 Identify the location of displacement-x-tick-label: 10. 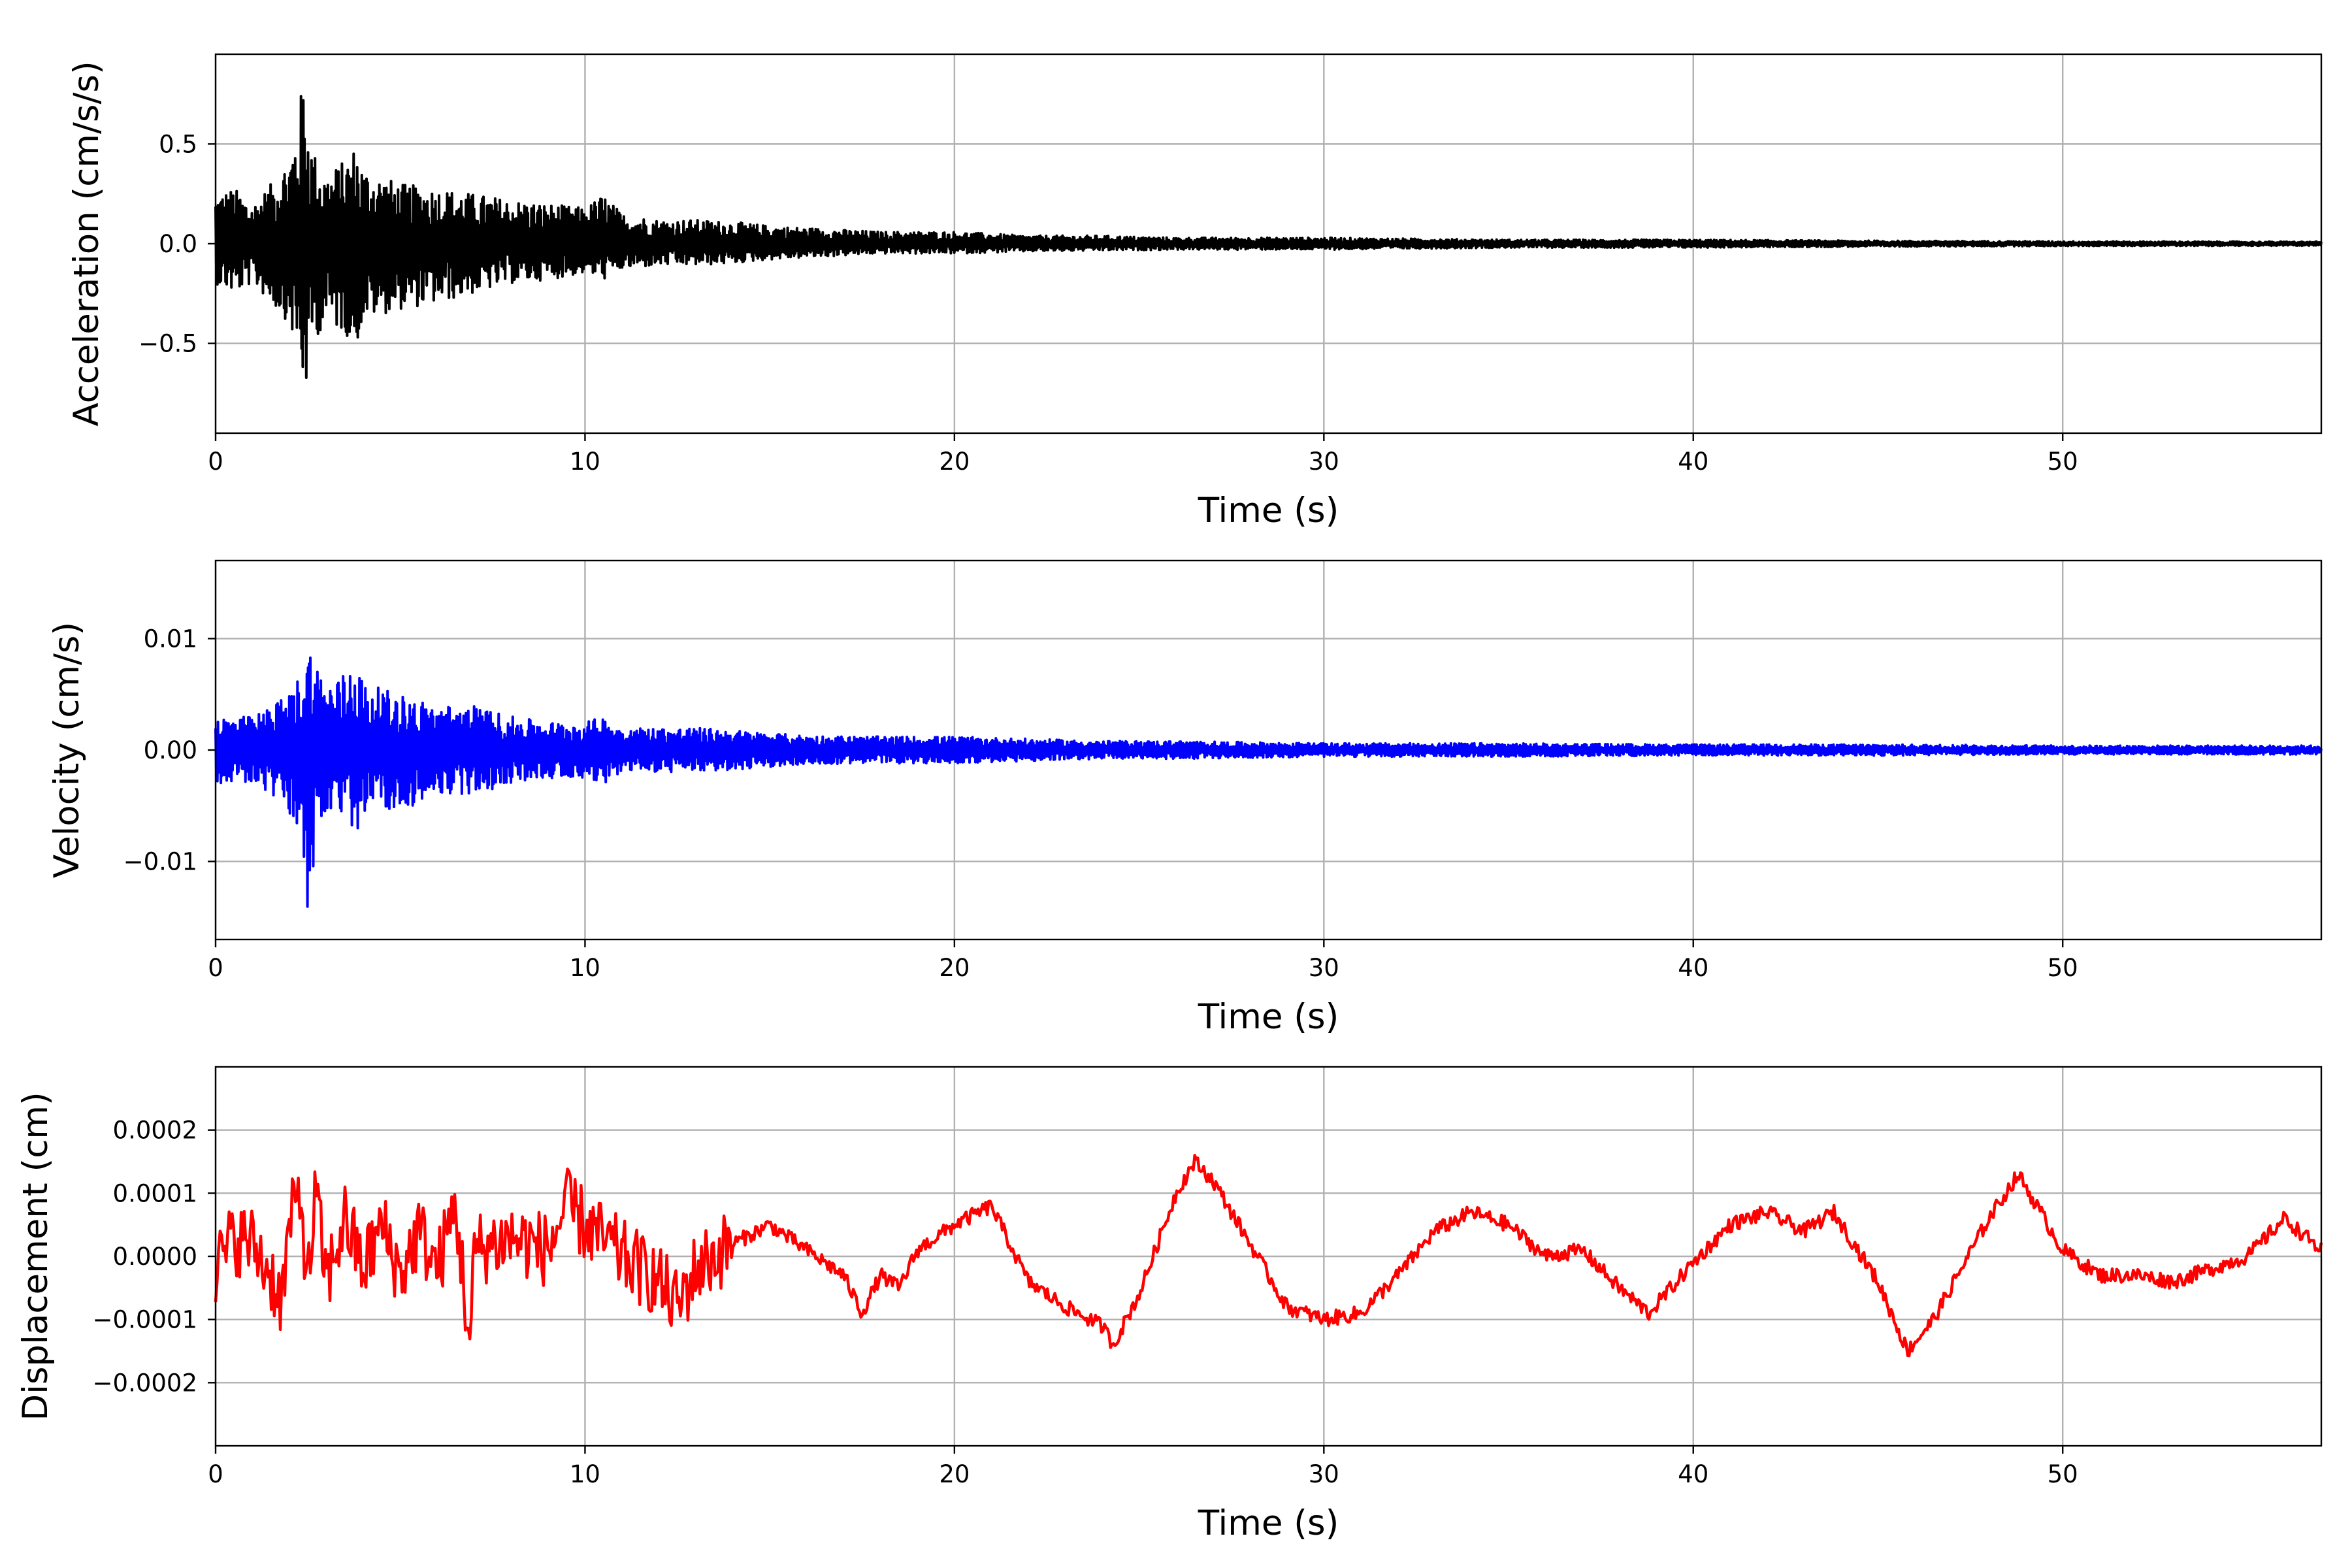
(585, 1474).